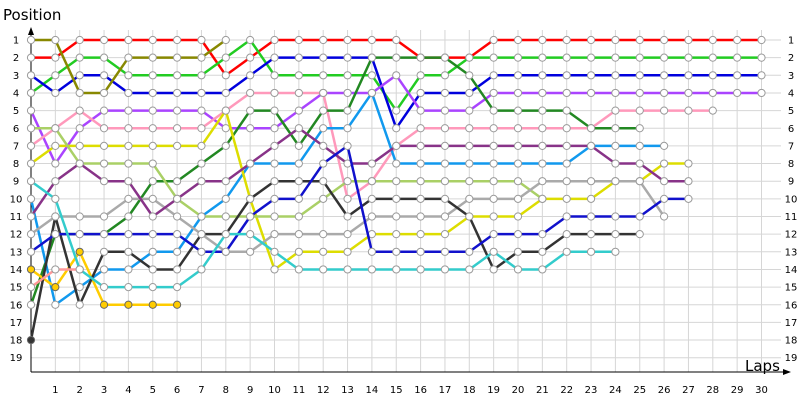  I want to click on x-tick-label: 10, so click(274, 390).